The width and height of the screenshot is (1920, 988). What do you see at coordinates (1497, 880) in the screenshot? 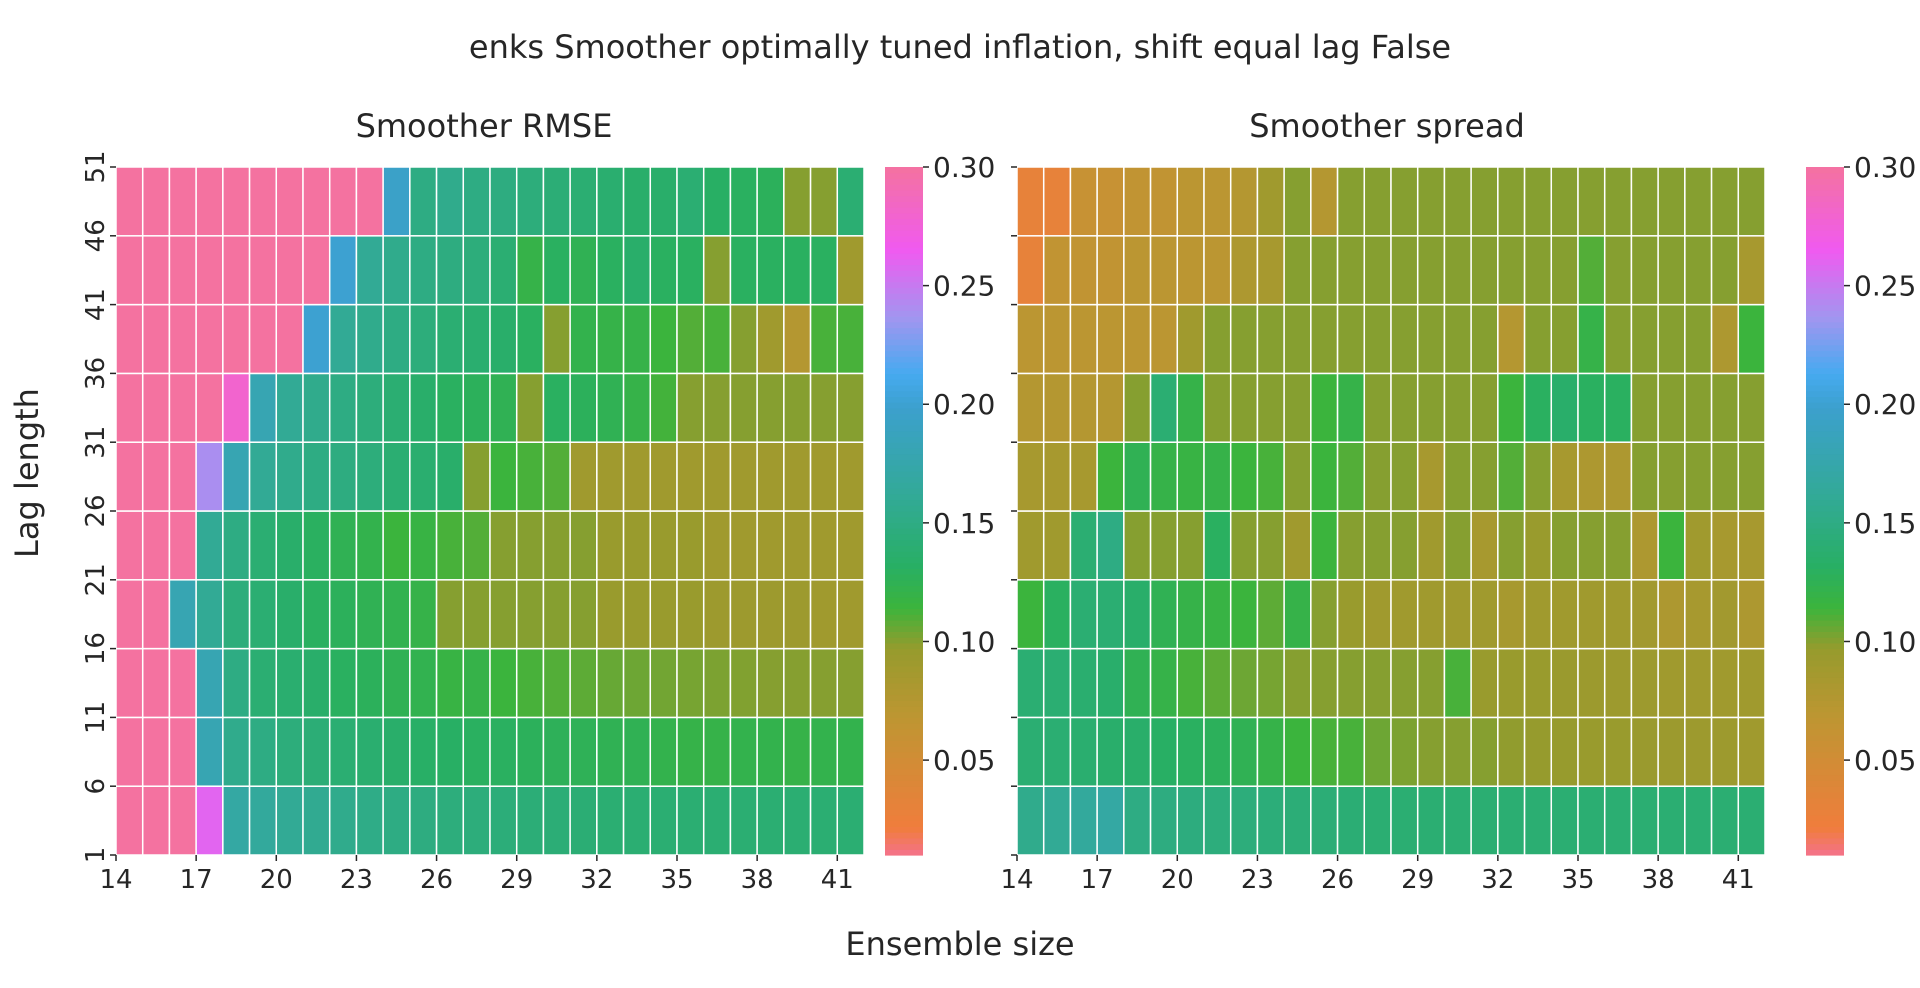
I see `spread-x-tick-label: 32` at bounding box center [1497, 880].